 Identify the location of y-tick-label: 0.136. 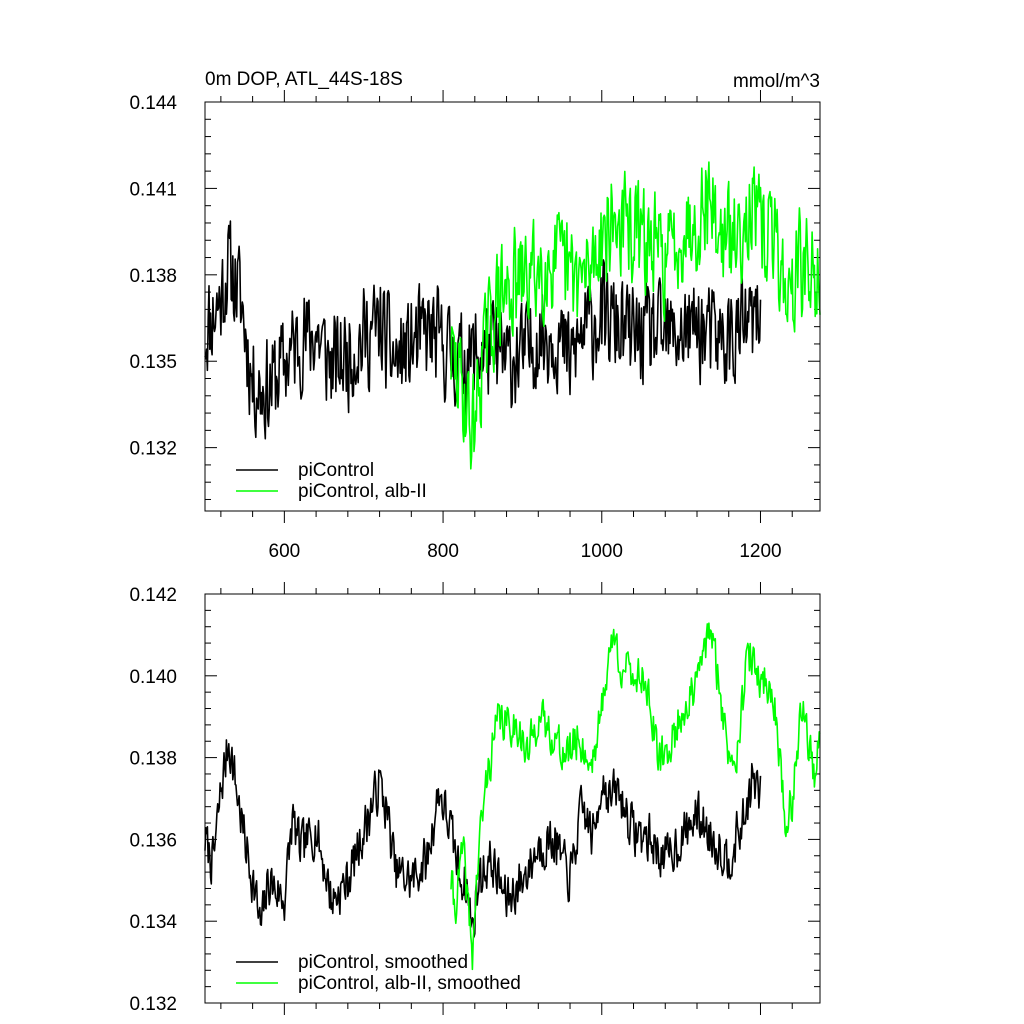
(153, 840).